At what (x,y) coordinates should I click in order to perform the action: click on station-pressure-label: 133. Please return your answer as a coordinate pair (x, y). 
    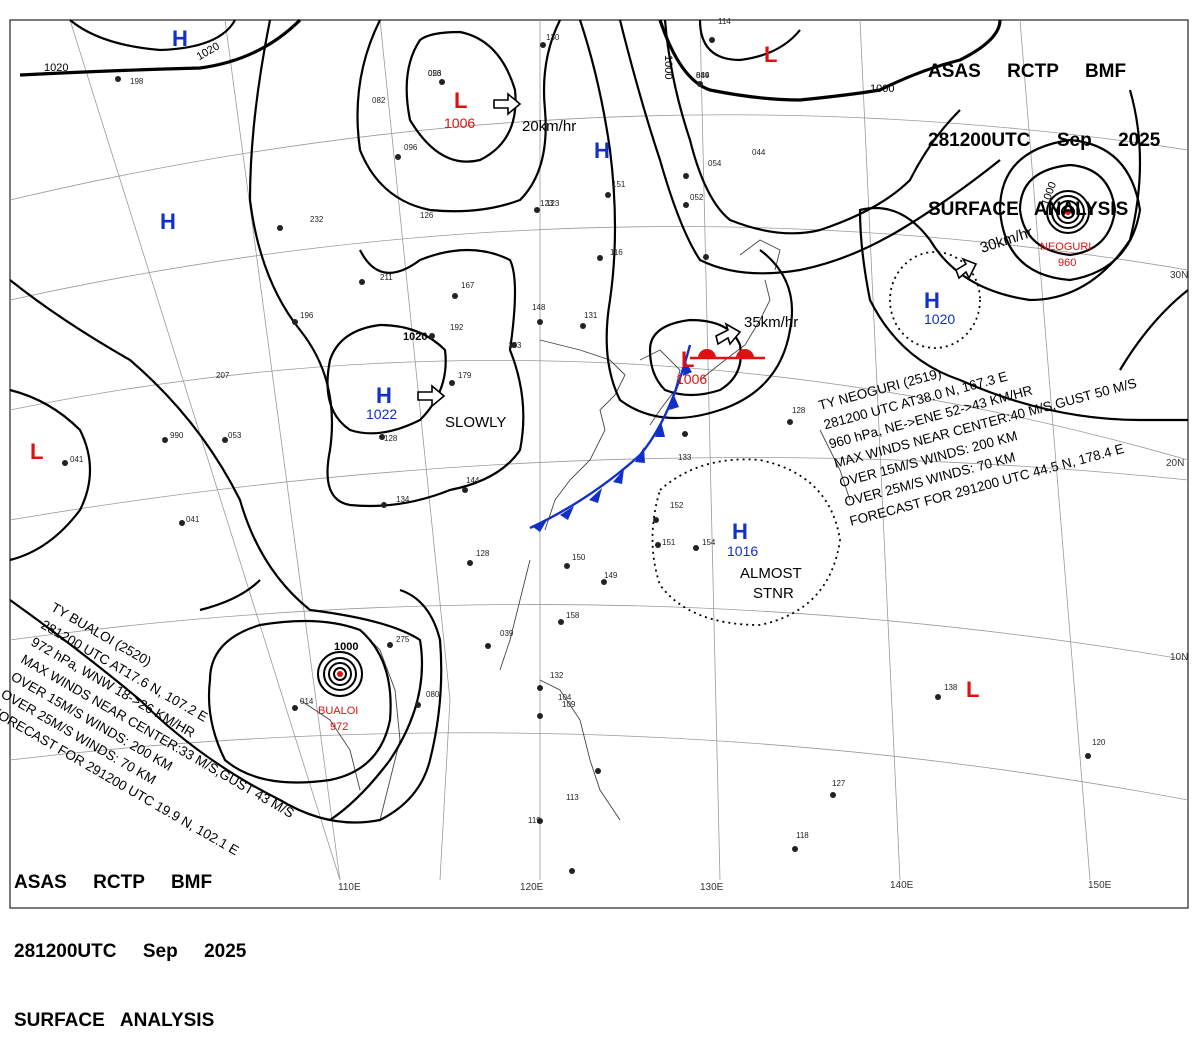
    Looking at the image, I should click on (685, 457).